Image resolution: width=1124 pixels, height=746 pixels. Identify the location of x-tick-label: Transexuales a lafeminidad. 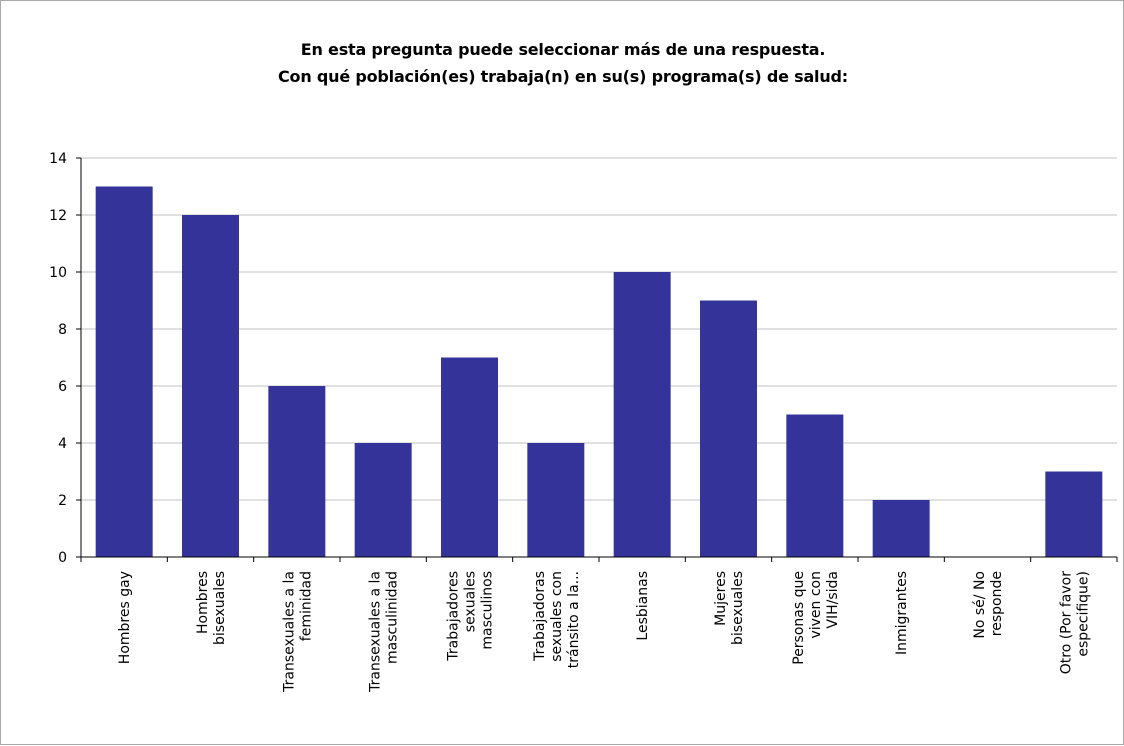
(297, 632).